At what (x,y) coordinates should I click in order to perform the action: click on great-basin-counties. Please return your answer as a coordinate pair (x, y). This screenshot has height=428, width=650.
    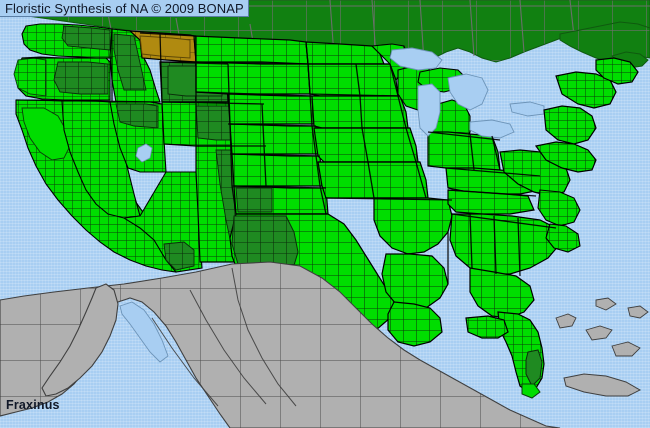
    Looking at the image, I should click on (132, 186).